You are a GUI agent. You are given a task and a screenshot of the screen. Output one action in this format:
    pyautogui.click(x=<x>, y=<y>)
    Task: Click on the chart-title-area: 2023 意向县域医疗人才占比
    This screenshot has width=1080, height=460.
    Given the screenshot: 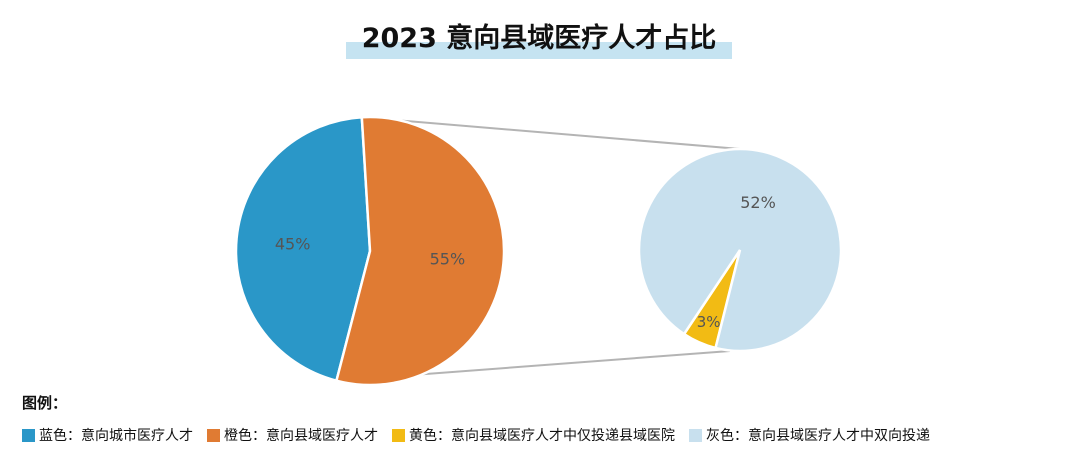 What is the action you would take?
    pyautogui.click(x=539, y=40)
    